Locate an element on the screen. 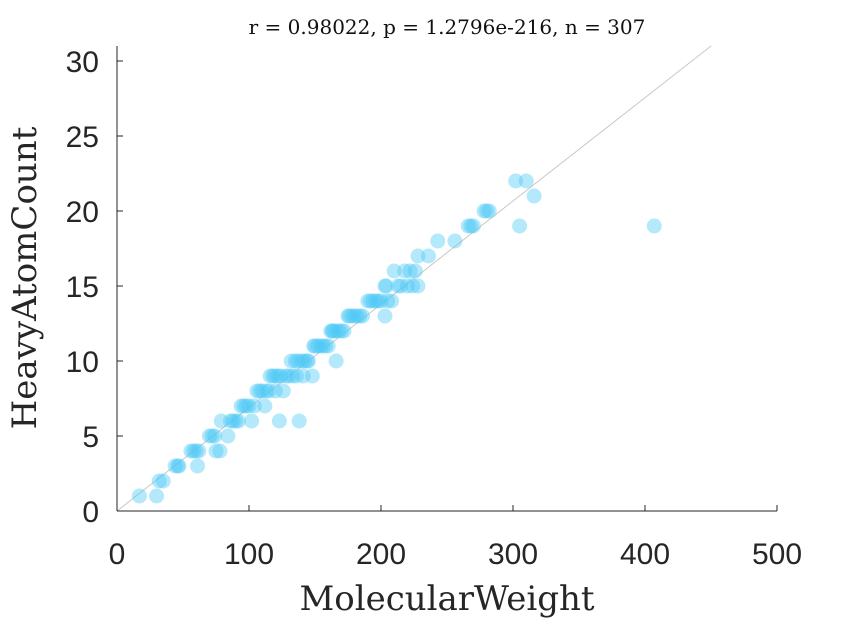  y-tick-label: 25 is located at coordinates (82, 137).